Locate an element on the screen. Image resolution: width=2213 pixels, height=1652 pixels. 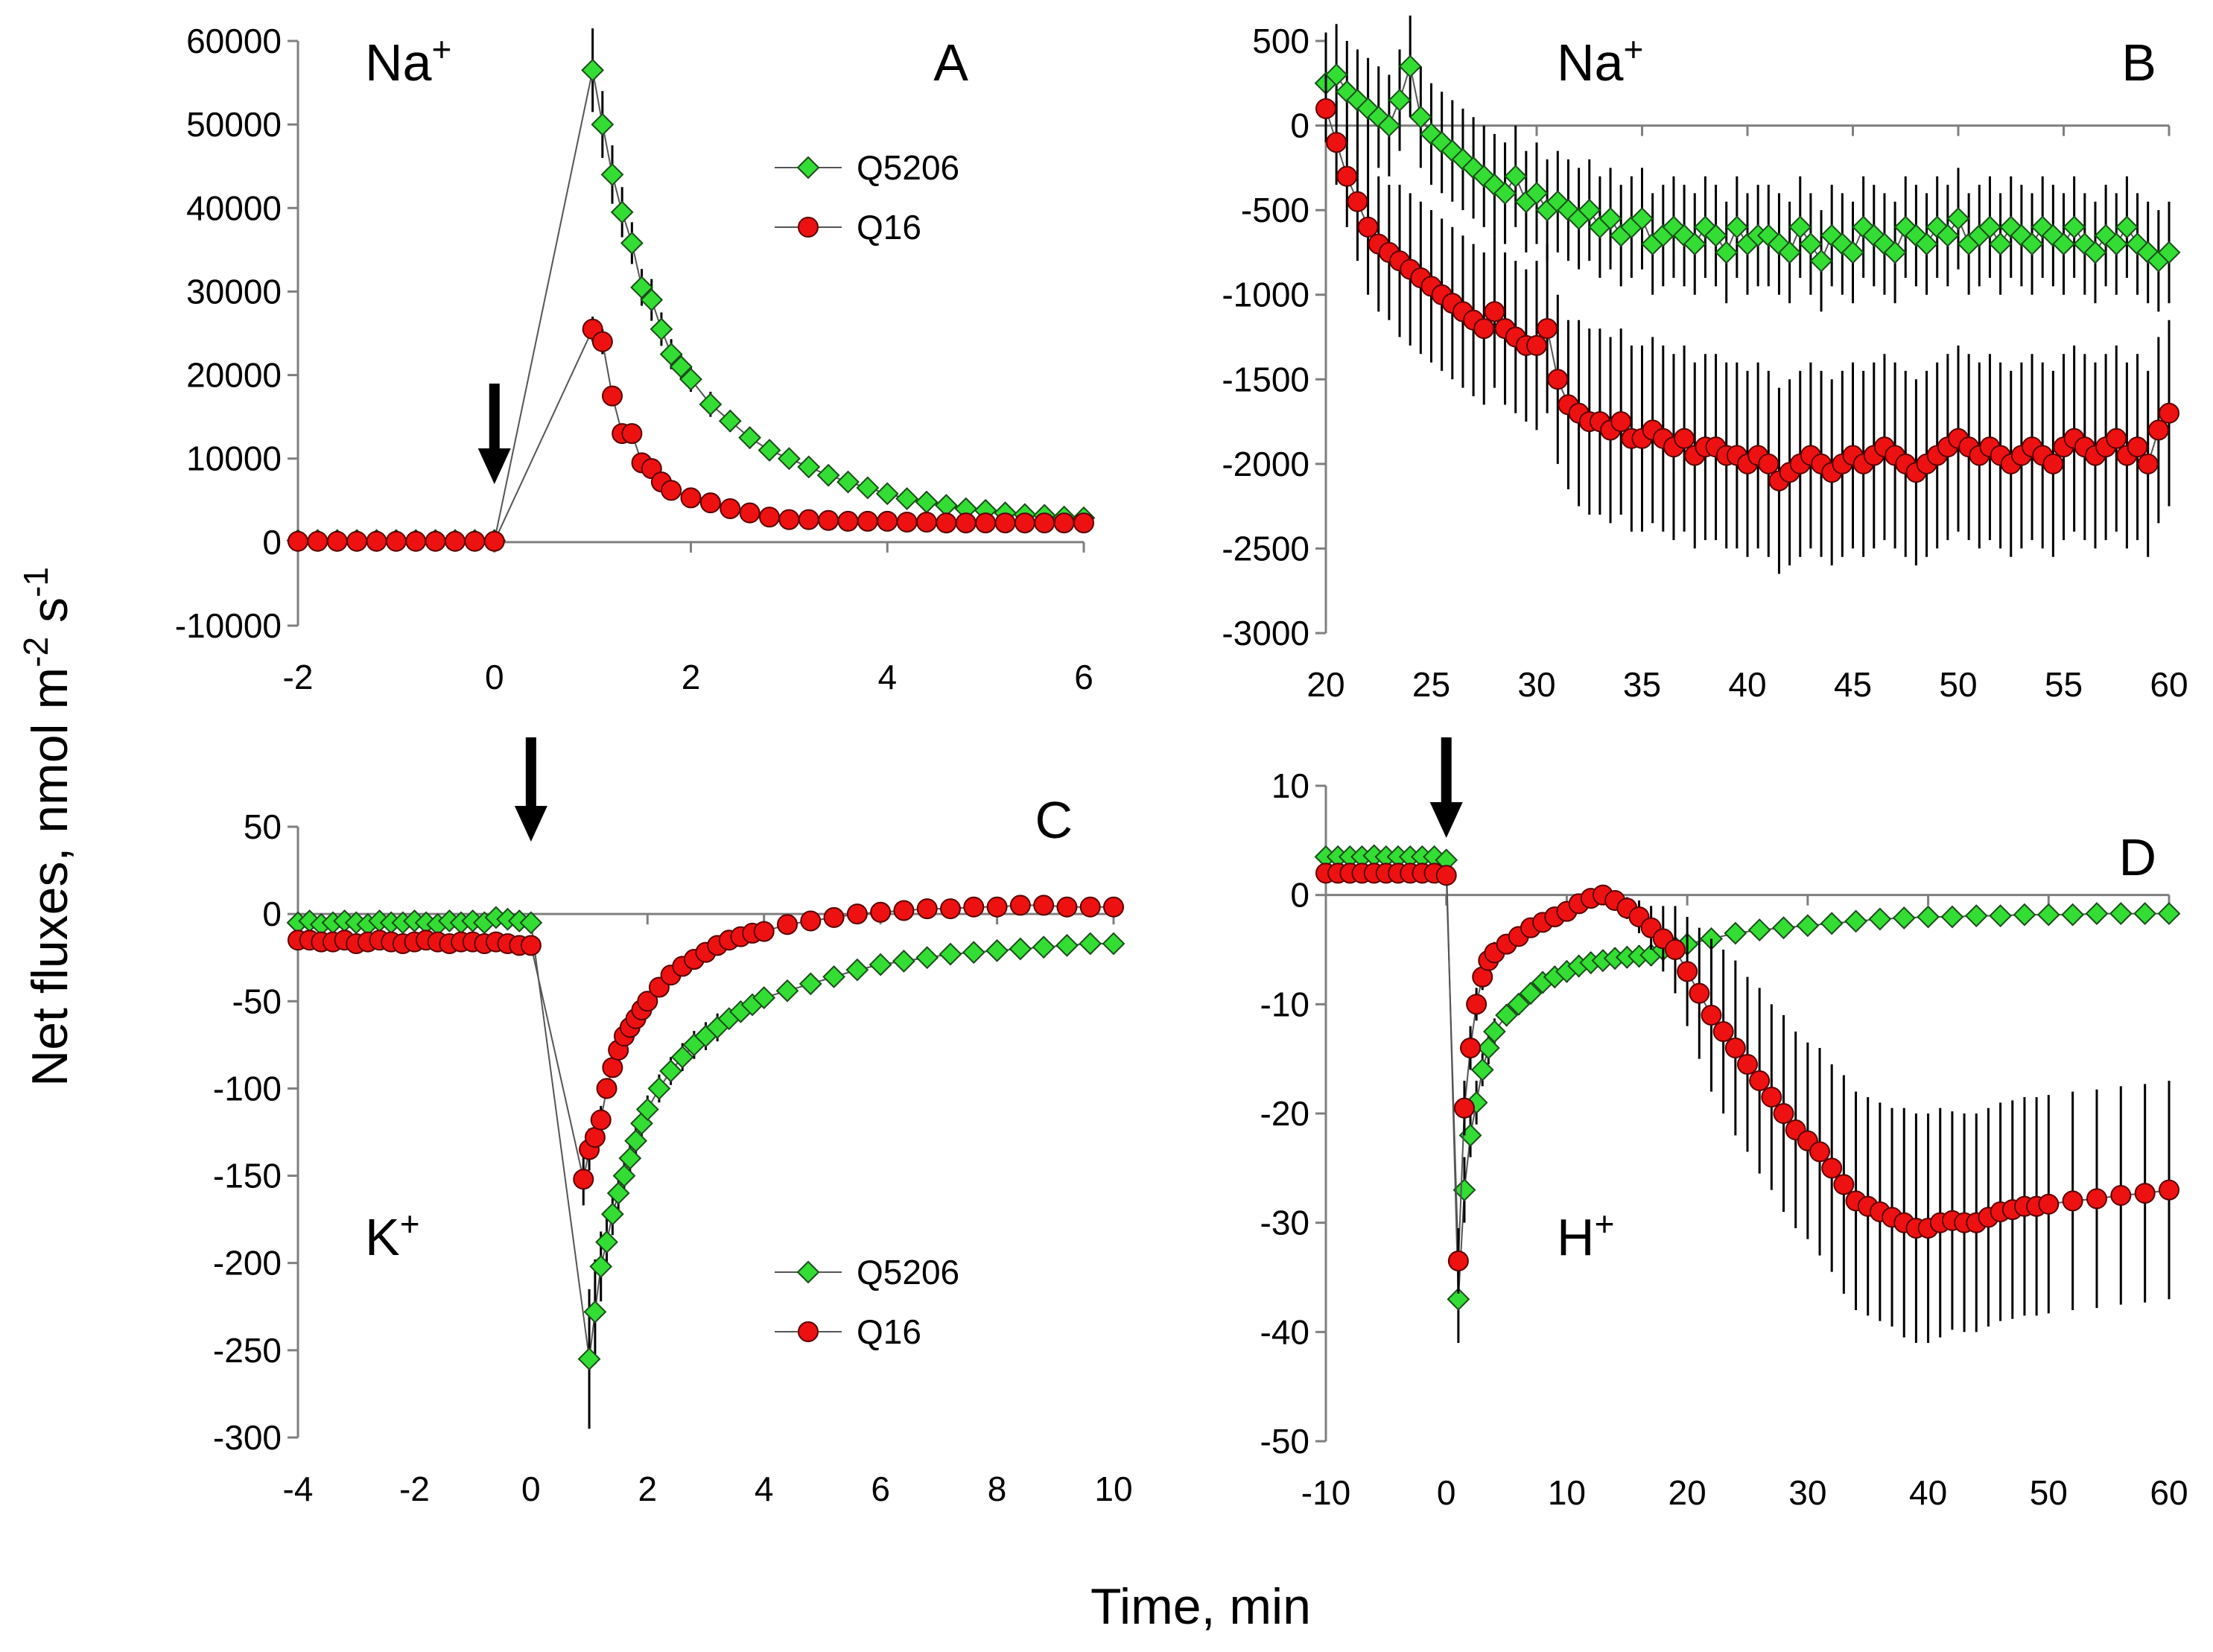
y-tick-label: -30 is located at coordinates (1285, 1223).